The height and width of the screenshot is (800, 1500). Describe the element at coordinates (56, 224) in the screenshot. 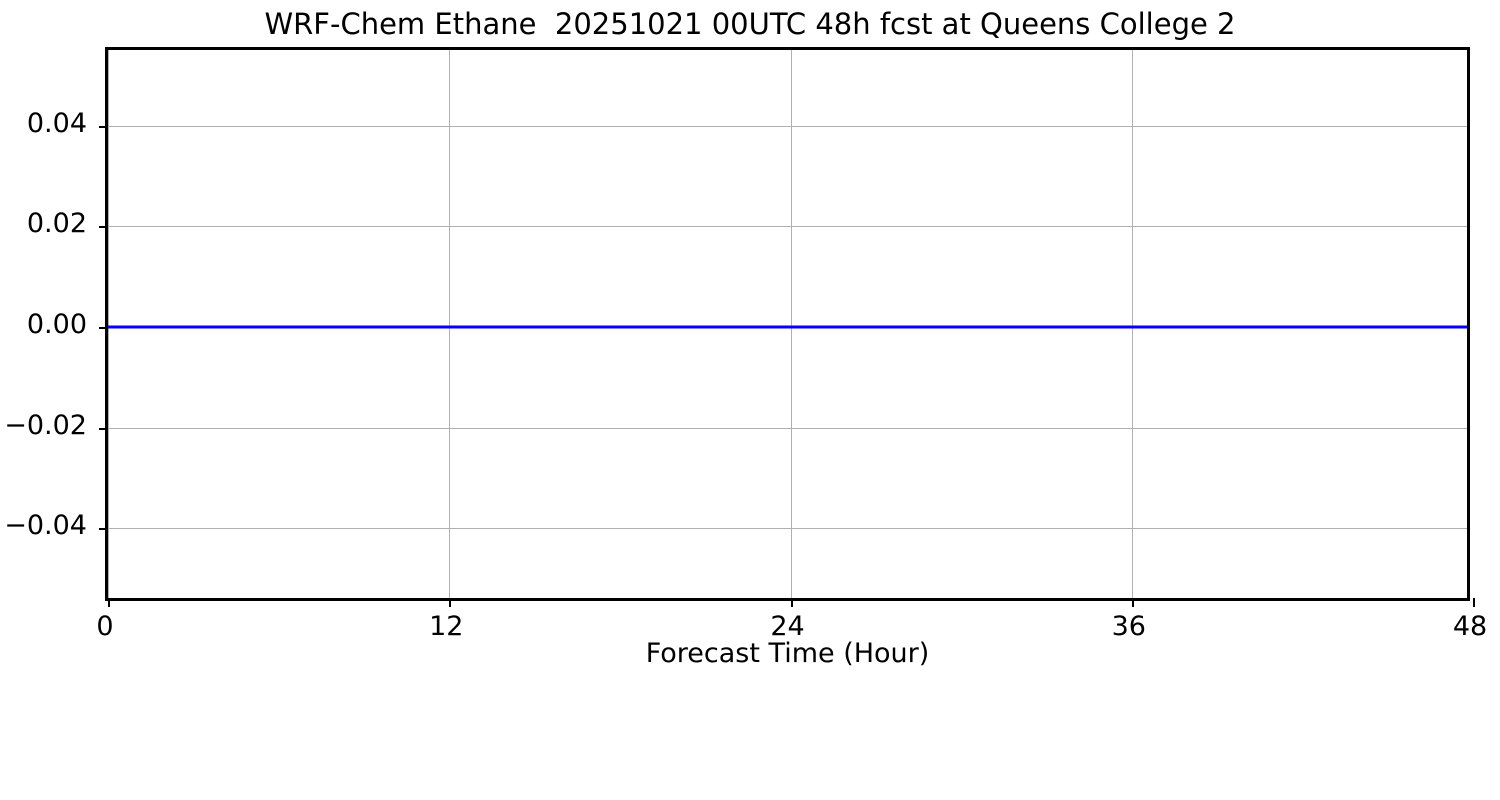

I see `y-tick-label: 0.02` at that location.